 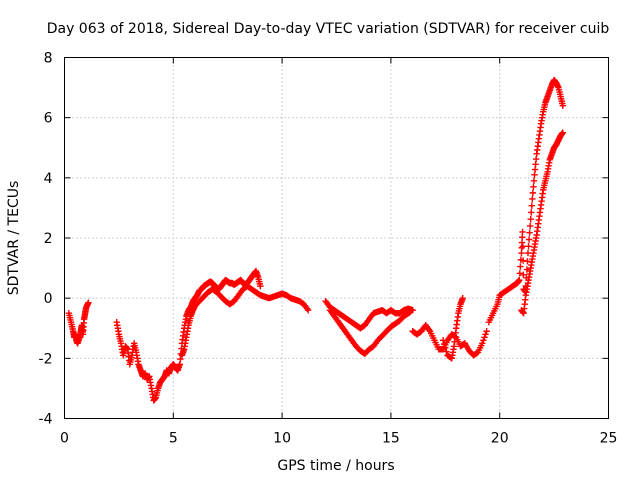 What do you see at coordinates (14, 238) in the screenshot?
I see `y-axis-label: SDTVAR / TECUs` at bounding box center [14, 238].